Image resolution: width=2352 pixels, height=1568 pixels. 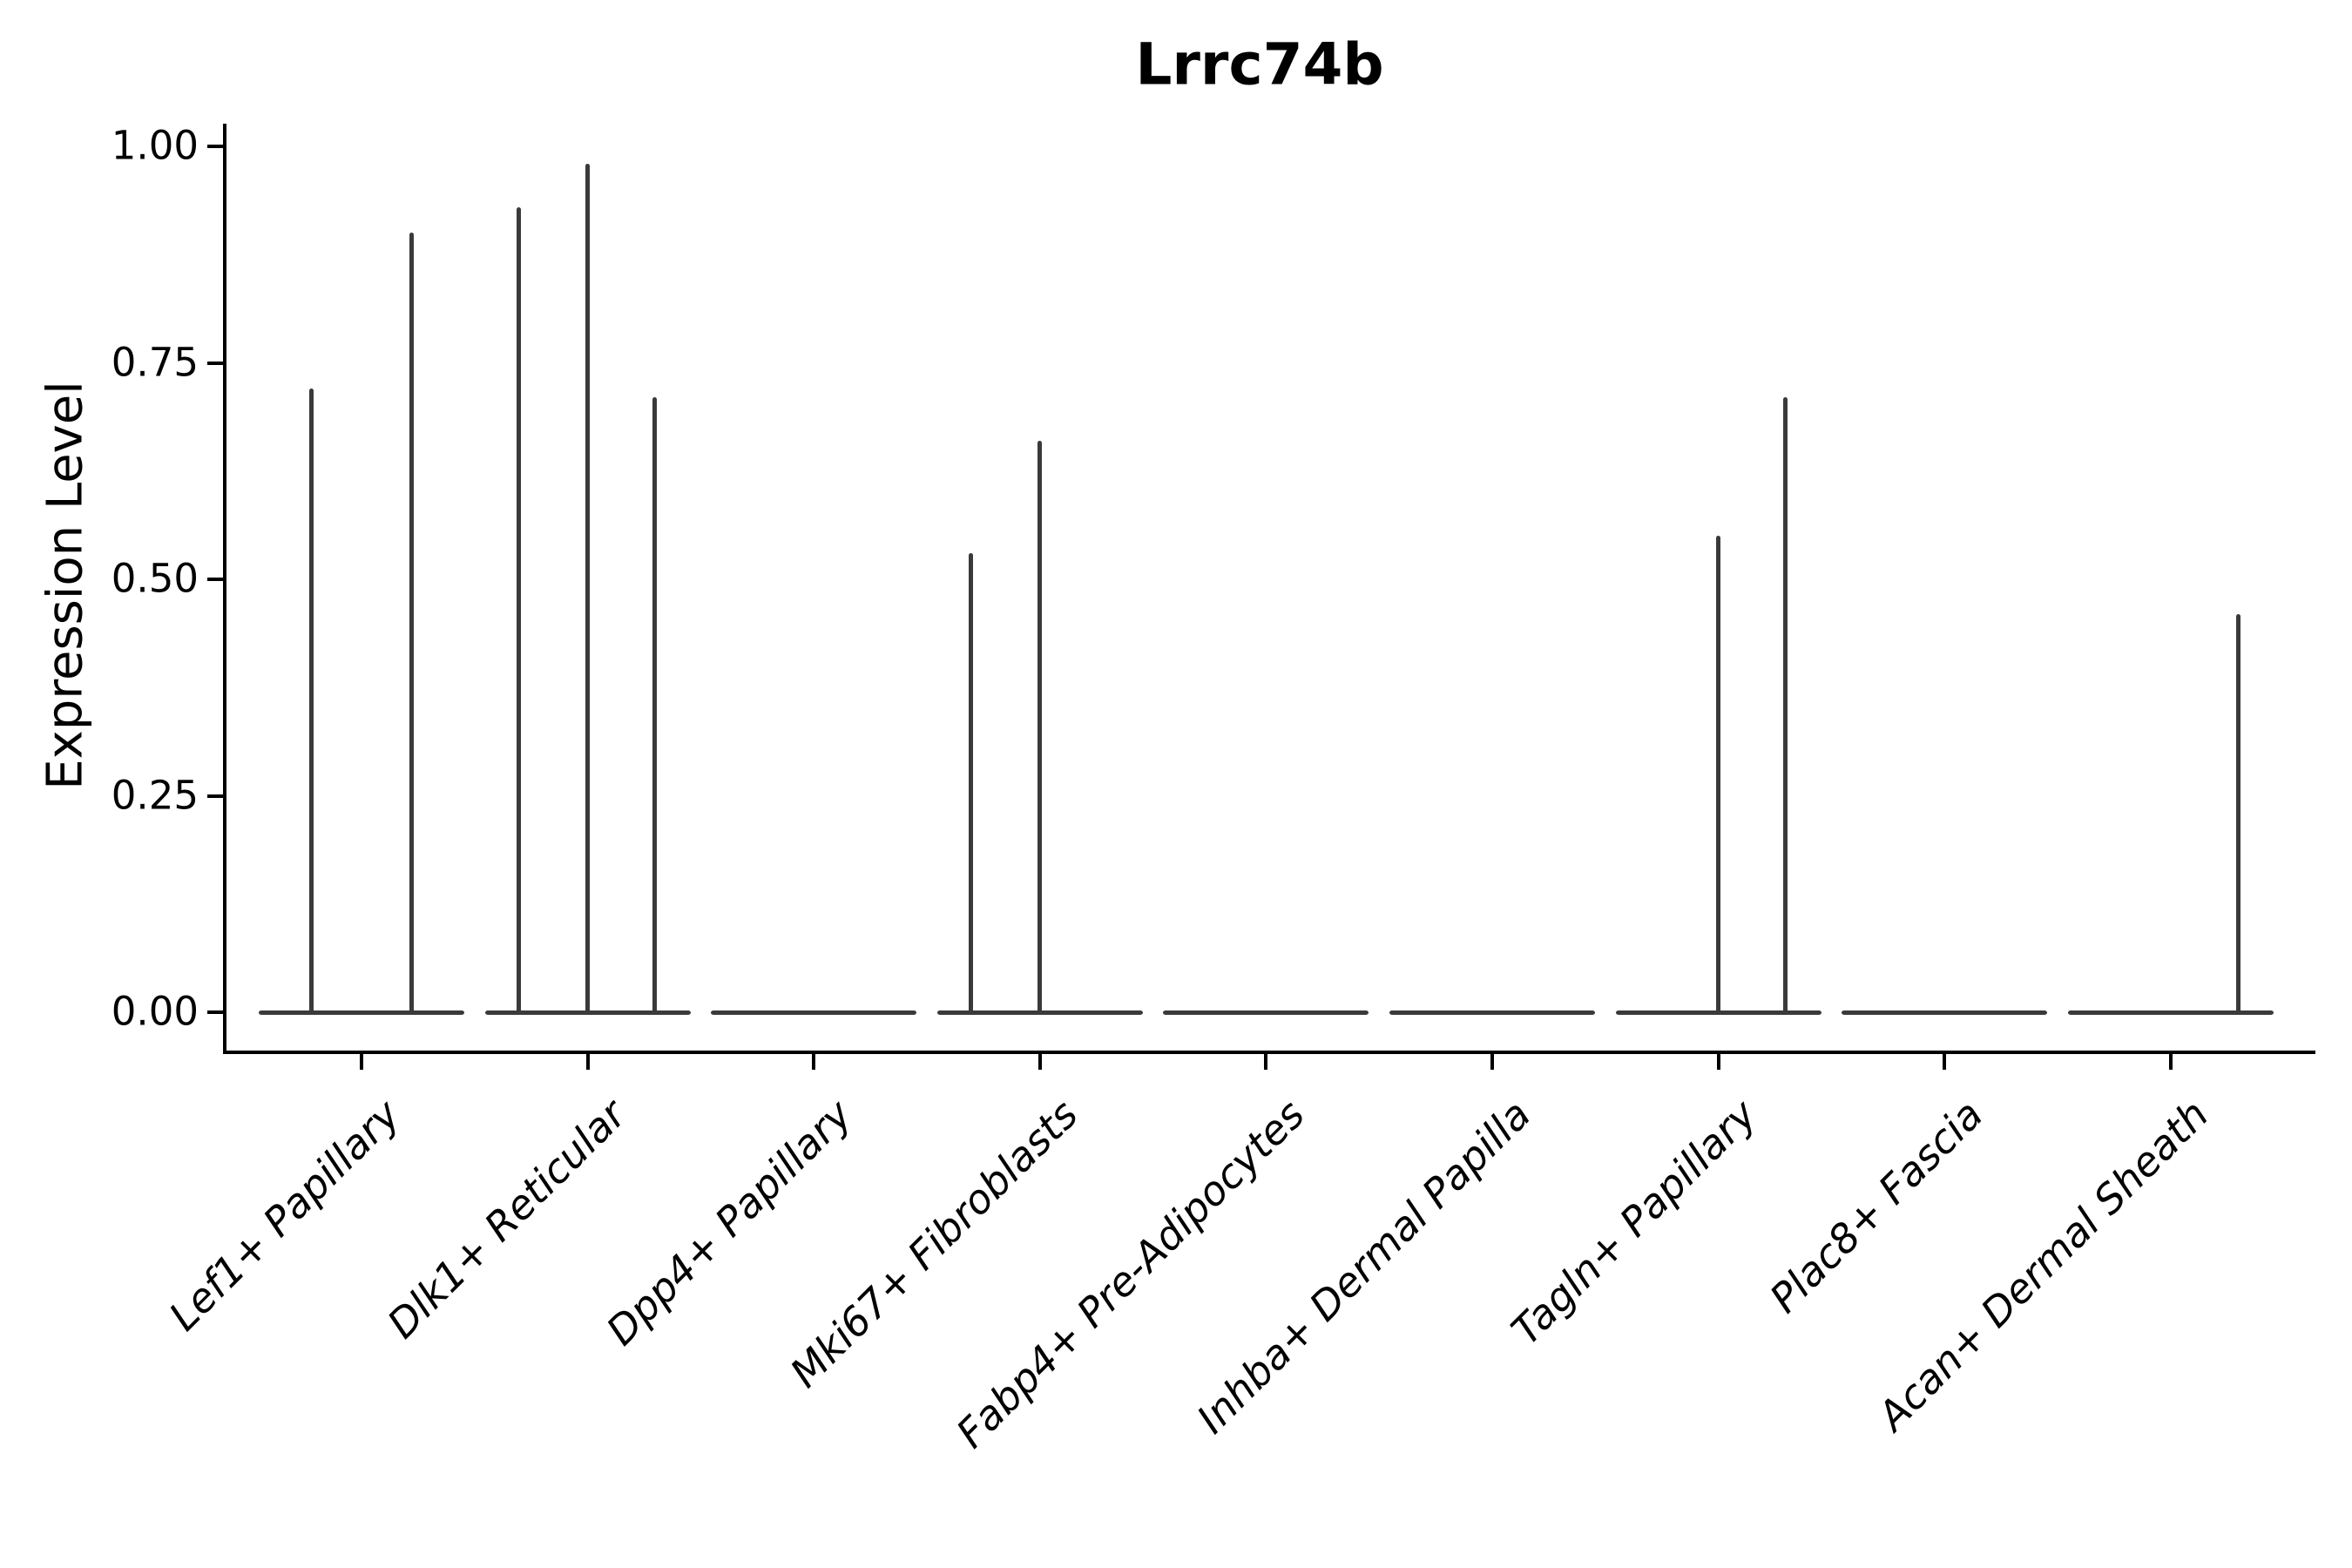 I want to click on y-tick-label: 0.50, so click(x=155, y=578).